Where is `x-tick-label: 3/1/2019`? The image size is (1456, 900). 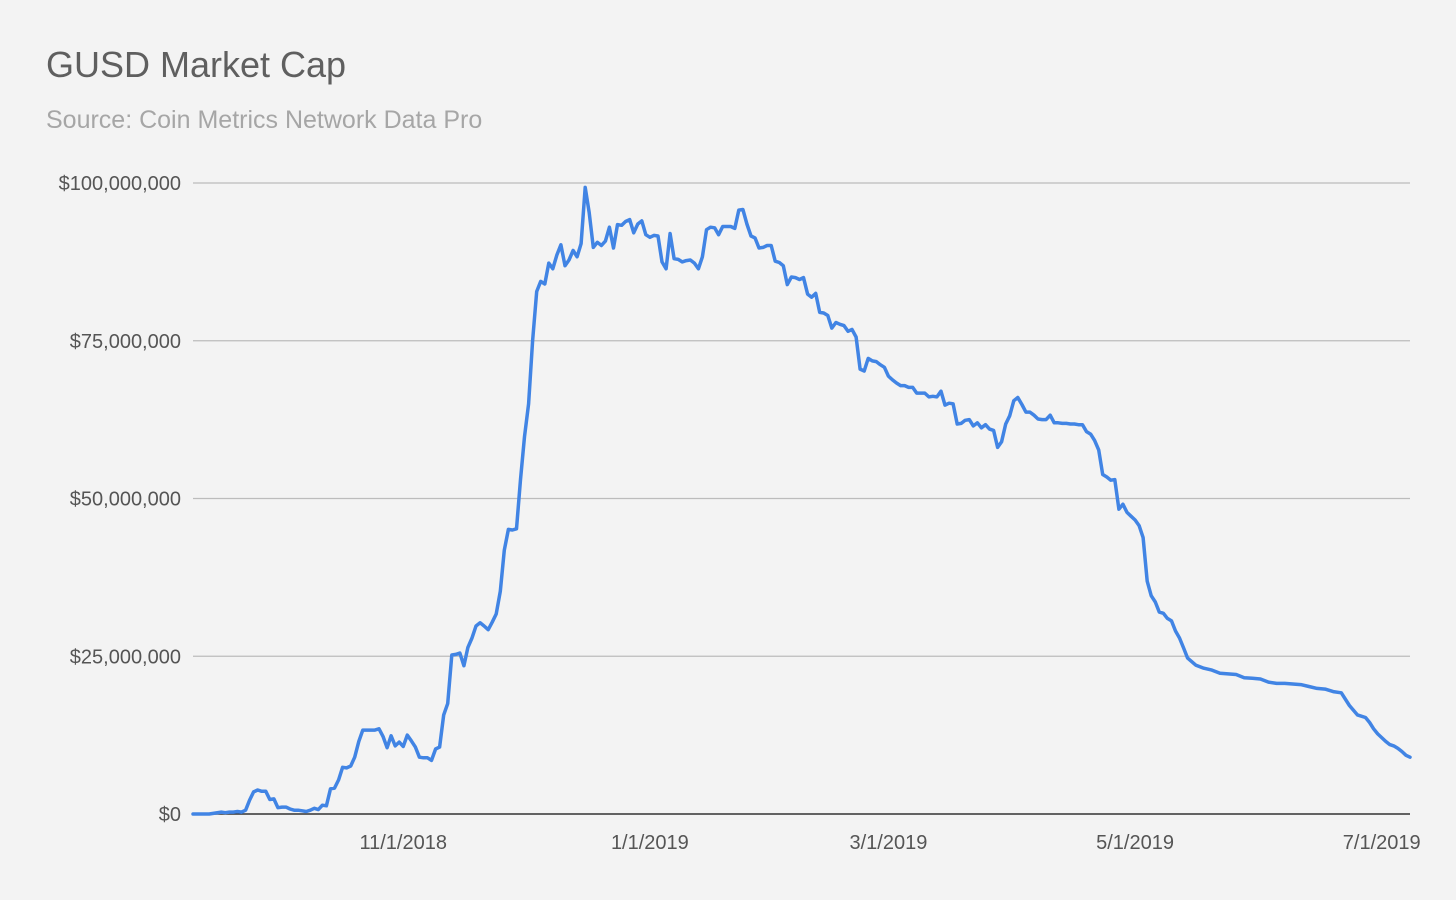 x-tick-label: 3/1/2019 is located at coordinates (888, 843).